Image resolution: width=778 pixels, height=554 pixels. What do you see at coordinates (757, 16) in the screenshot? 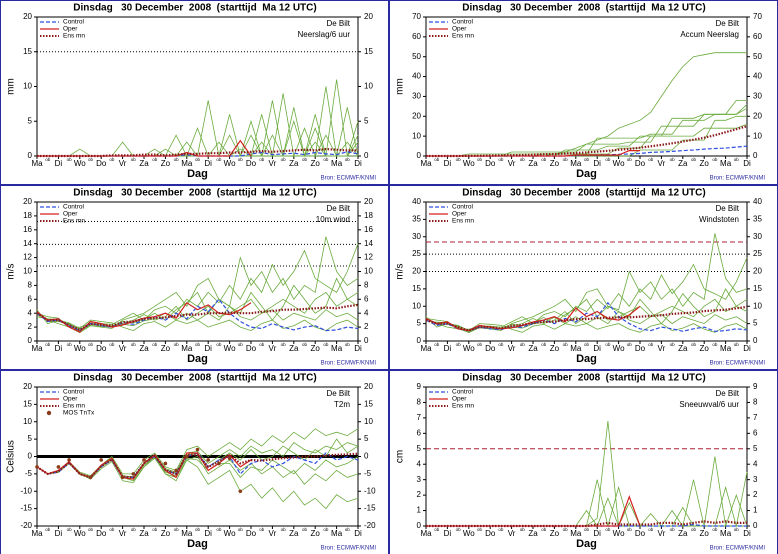
I see `y2-tick-label: 70` at bounding box center [757, 16].